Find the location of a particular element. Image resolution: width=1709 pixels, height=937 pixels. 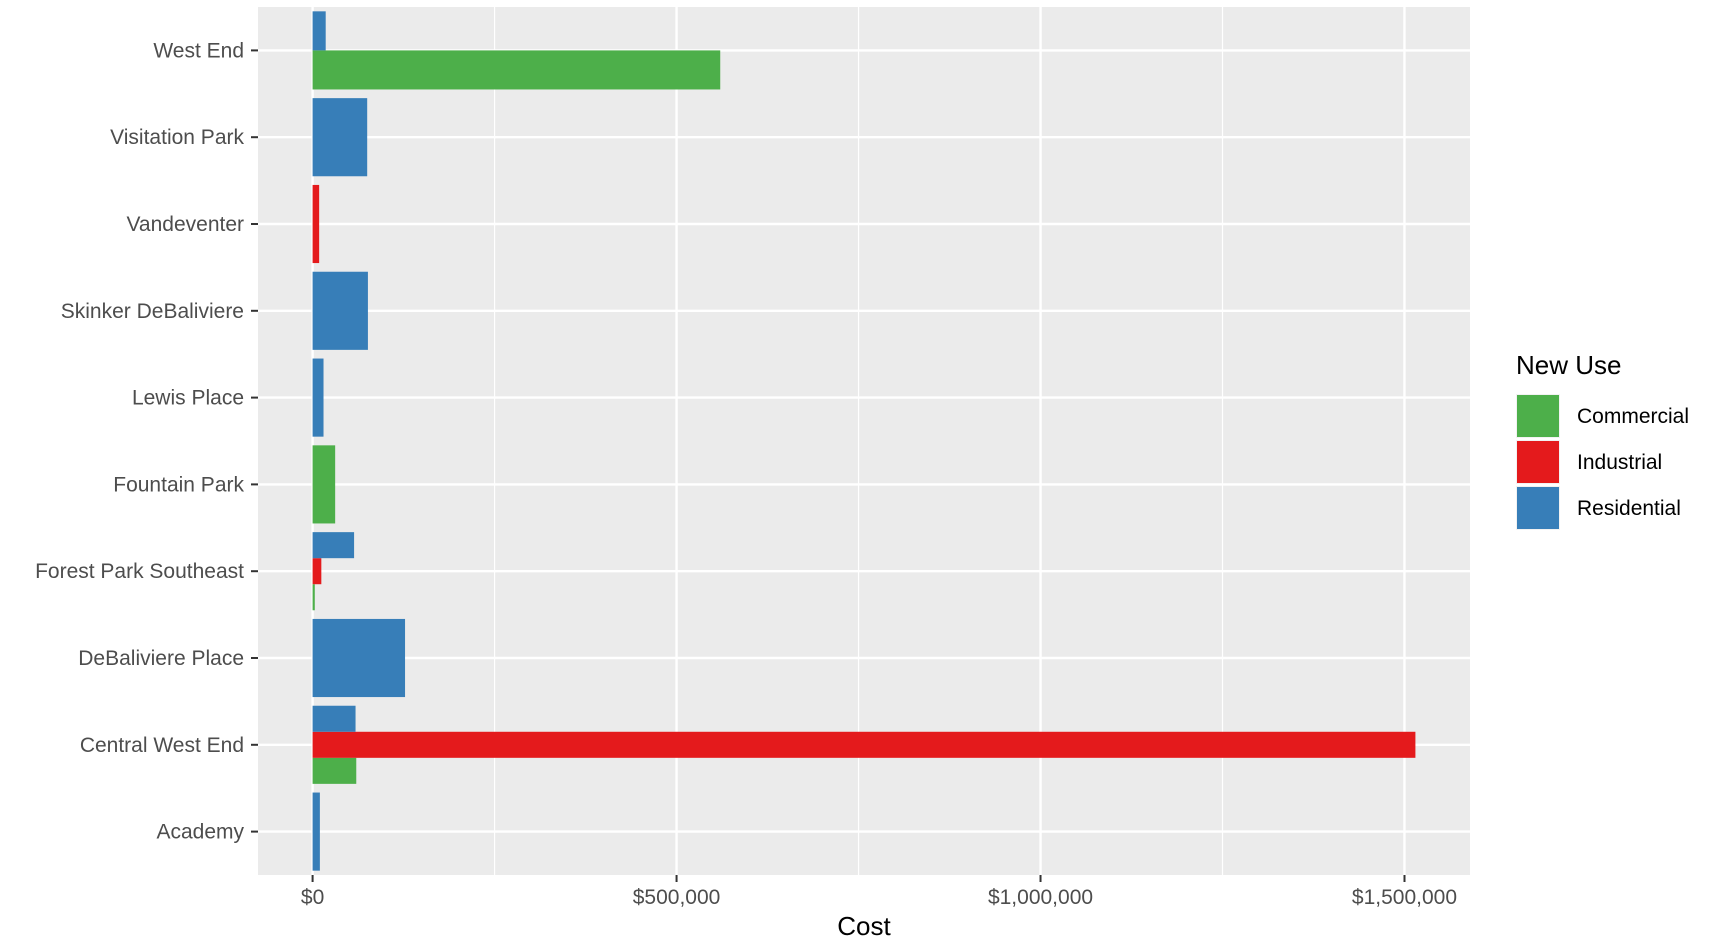

bar-industrial-central-west-end is located at coordinates (864, 744).